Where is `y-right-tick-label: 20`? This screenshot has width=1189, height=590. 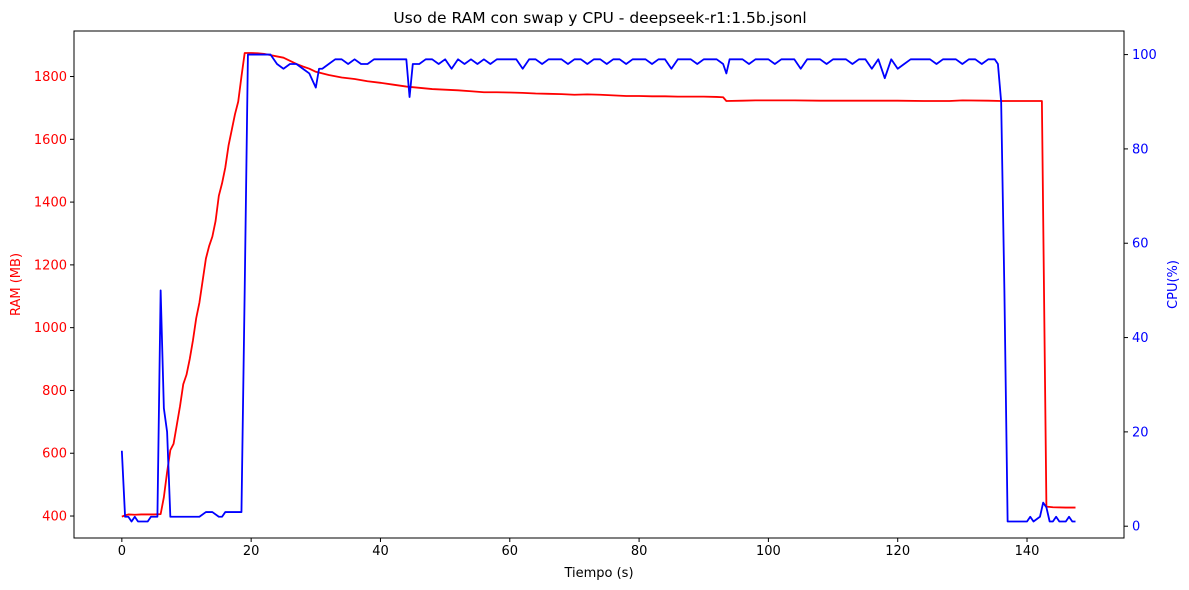 y-right-tick-label: 20 is located at coordinates (1140, 432).